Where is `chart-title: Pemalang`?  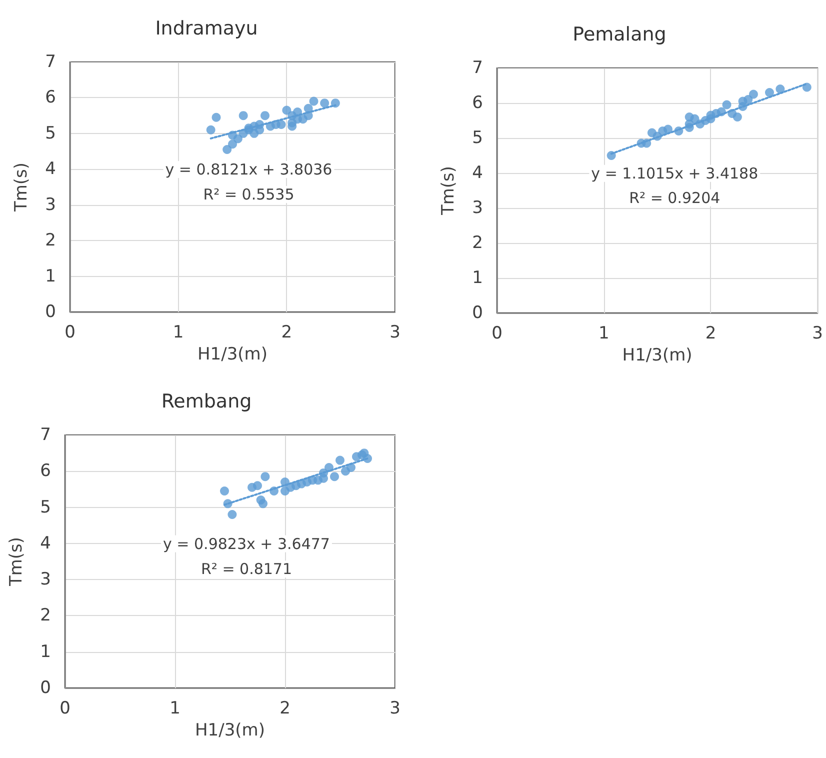 chart-title: Pemalang is located at coordinates (619, 35).